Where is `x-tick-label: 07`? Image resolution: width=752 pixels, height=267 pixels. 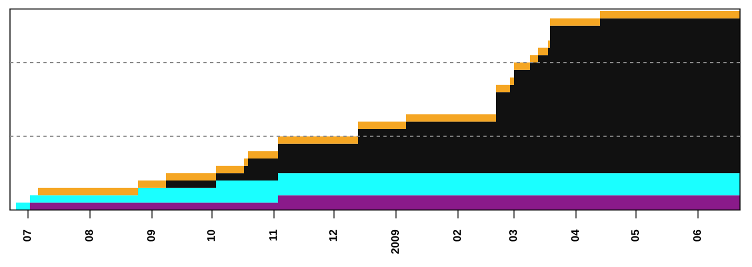 x-tick-label: 07 is located at coordinates (27, 236).